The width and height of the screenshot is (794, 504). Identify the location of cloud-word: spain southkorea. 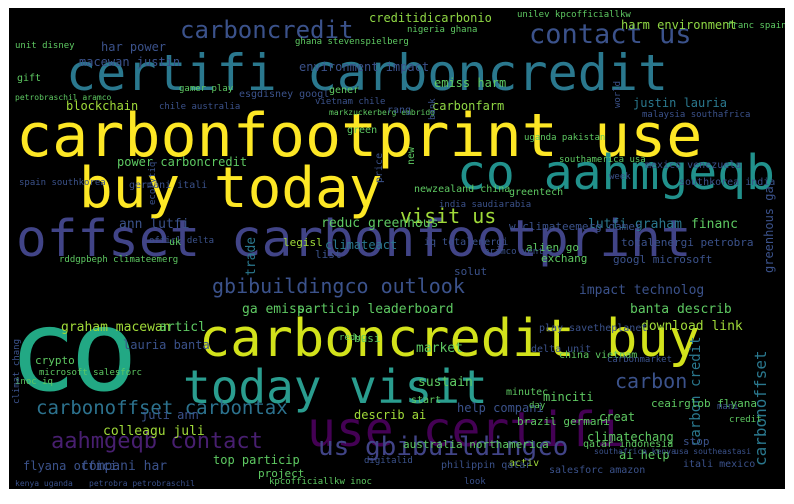
(62, 183).